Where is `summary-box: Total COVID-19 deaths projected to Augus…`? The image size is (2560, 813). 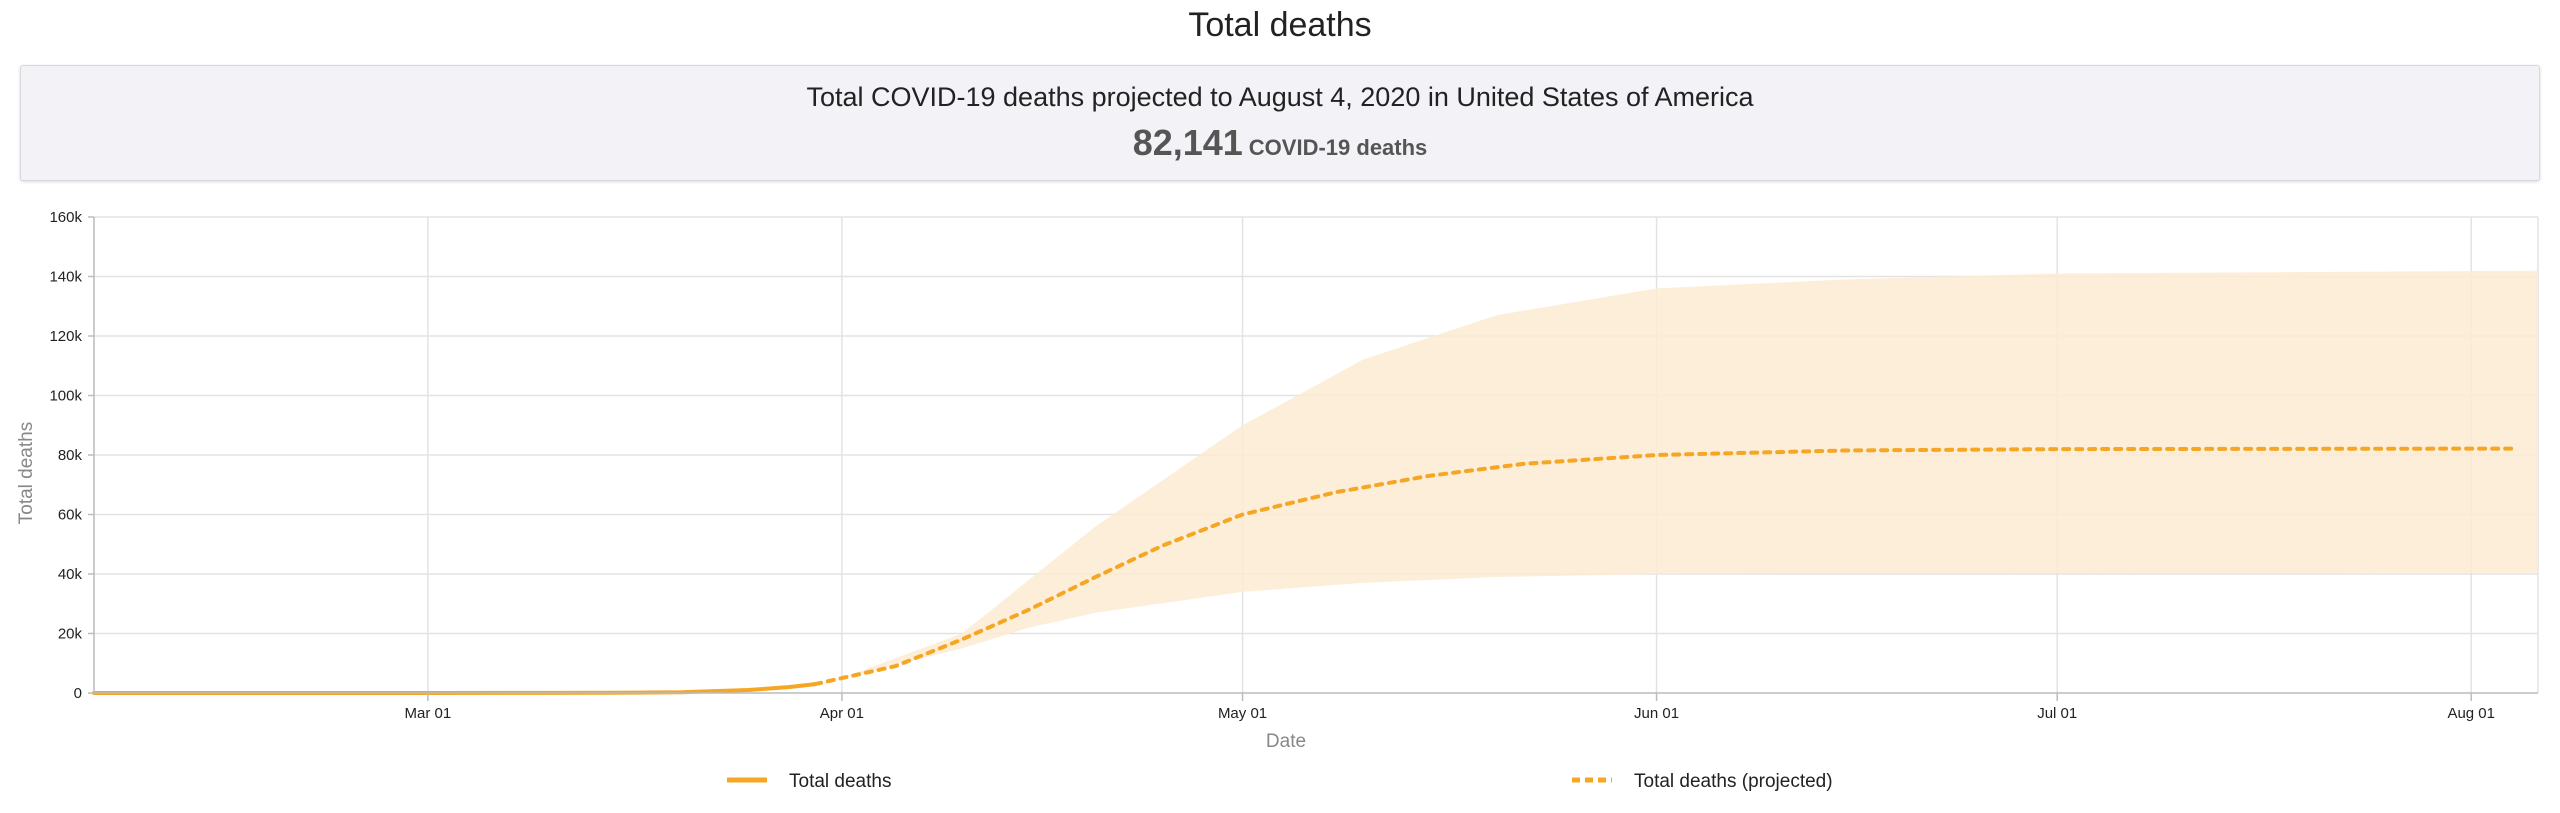 summary-box: Total COVID-19 deaths projected to Augus… is located at coordinates (1280, 123).